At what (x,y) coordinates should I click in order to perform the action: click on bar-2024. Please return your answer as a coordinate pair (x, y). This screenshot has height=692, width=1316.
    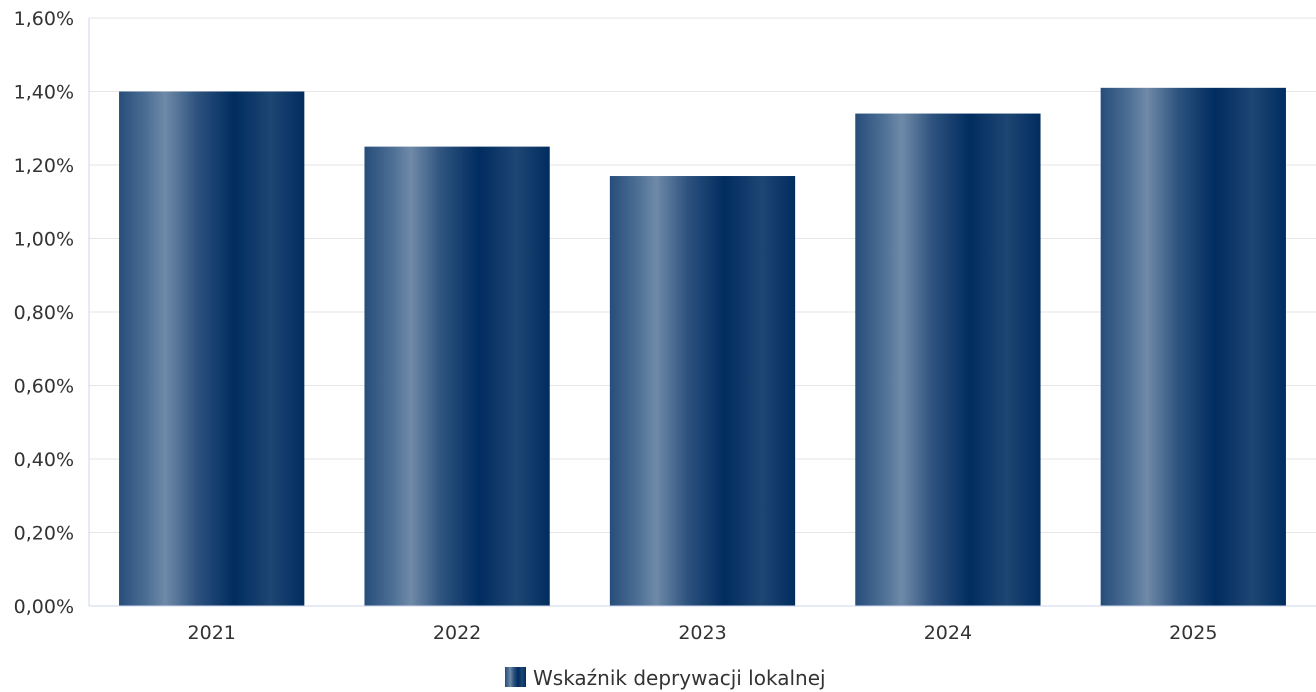
    Looking at the image, I should click on (948, 360).